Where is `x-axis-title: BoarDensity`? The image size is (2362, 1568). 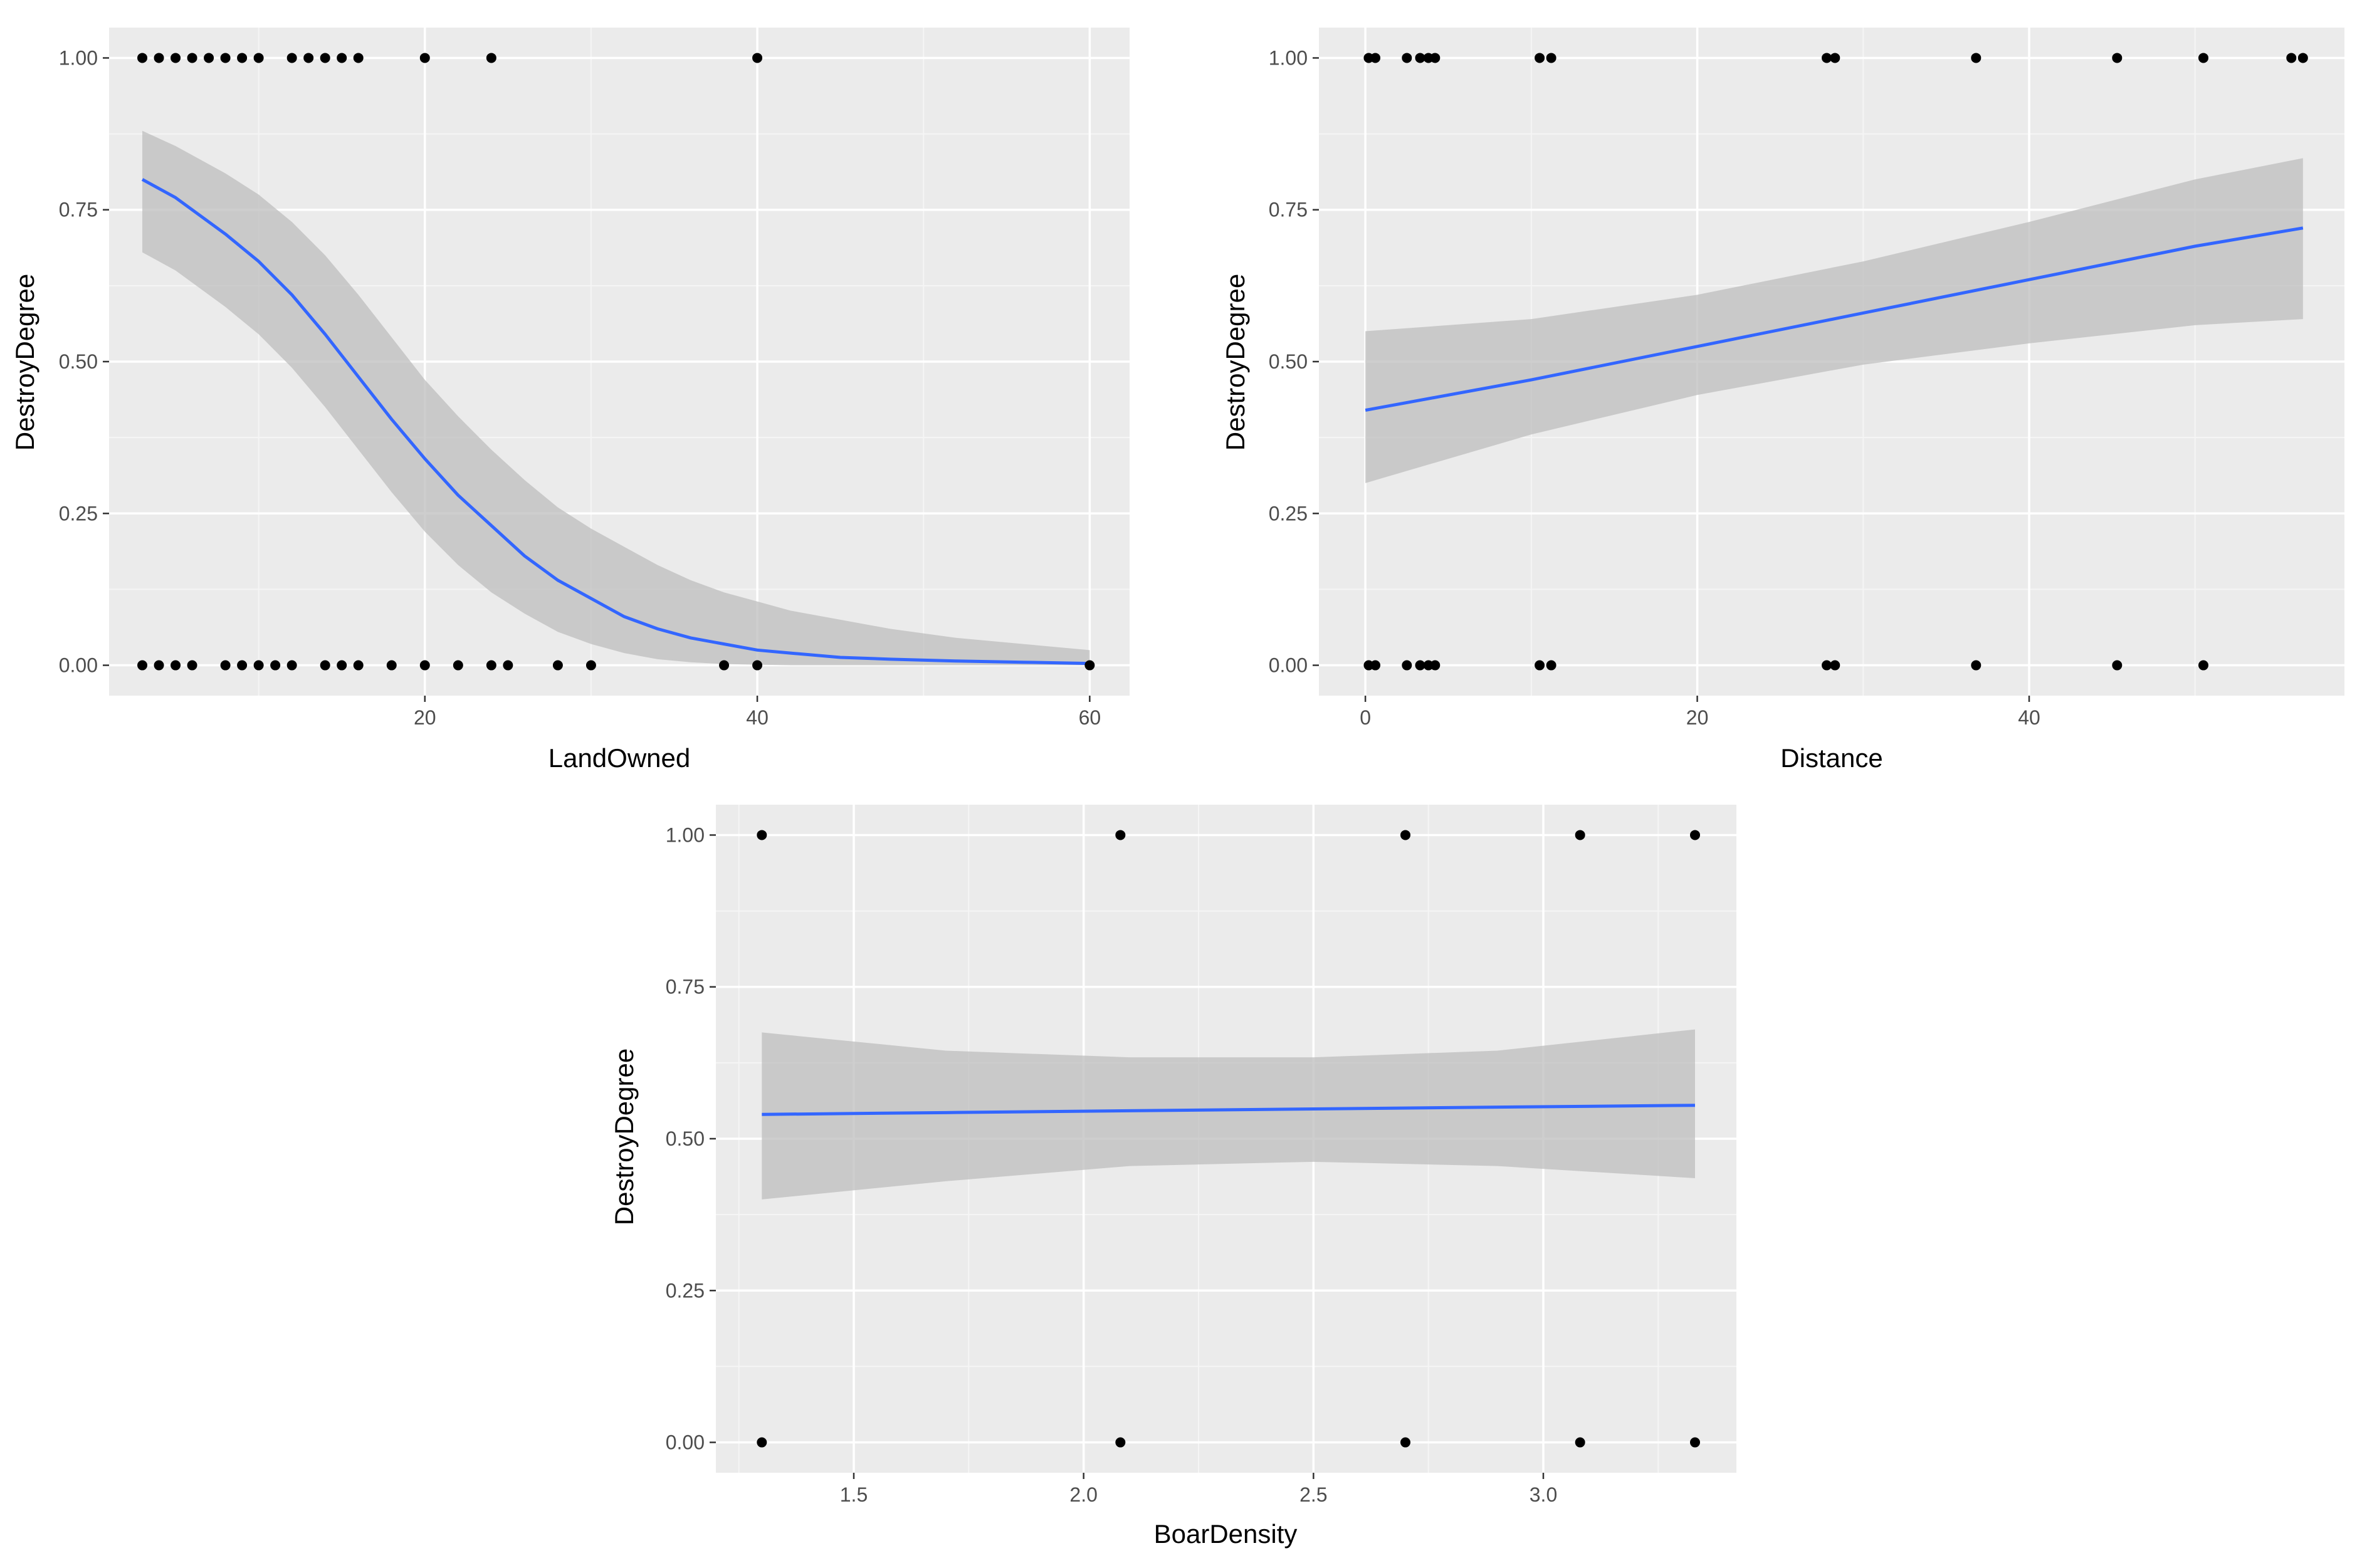
x-axis-title: BoarDensity is located at coordinates (1226, 1534).